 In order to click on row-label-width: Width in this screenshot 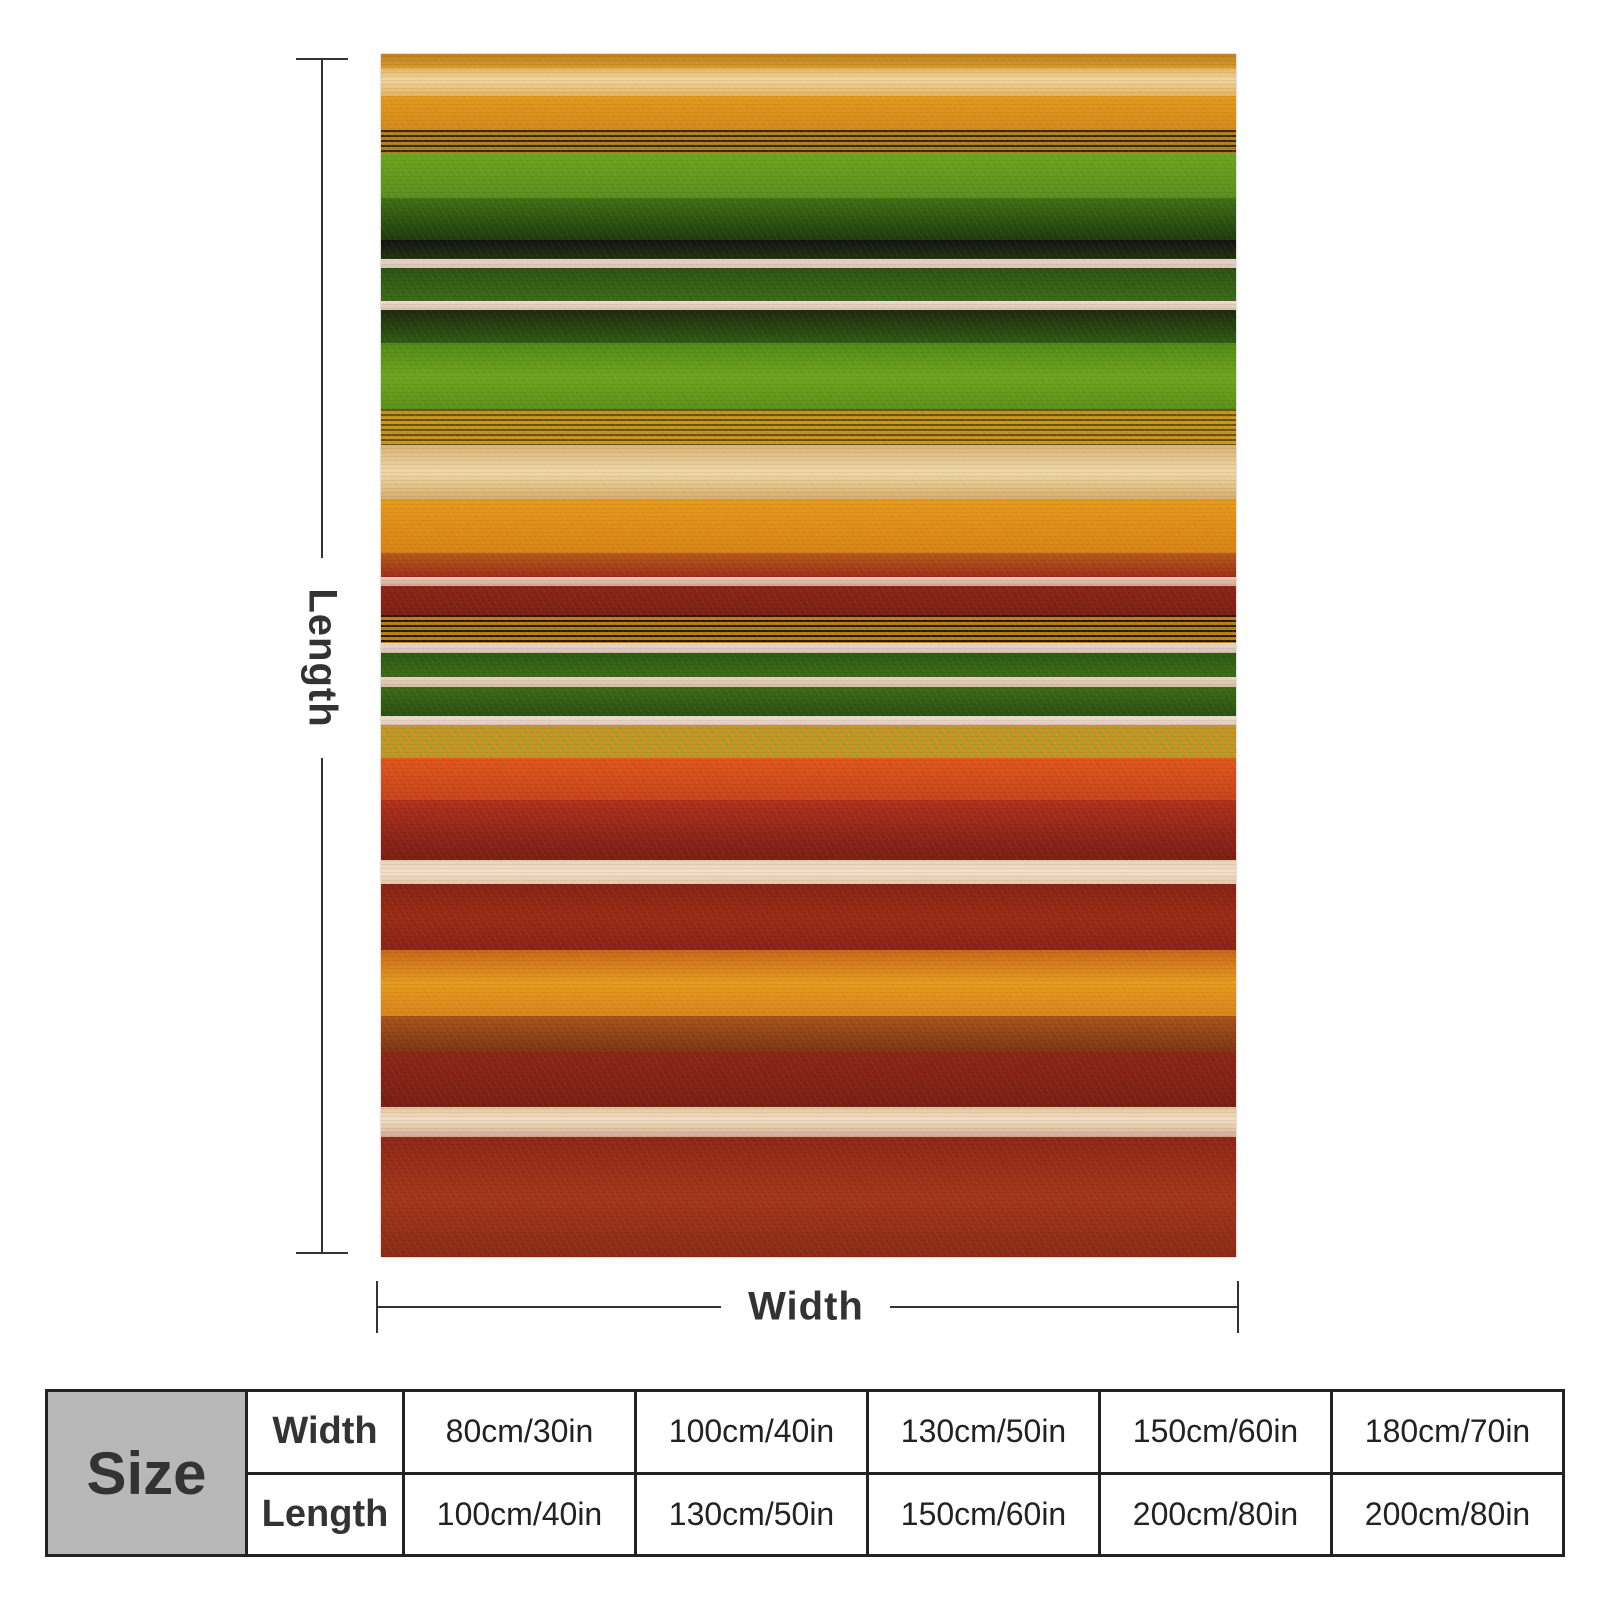, I will do `click(325, 1432)`.